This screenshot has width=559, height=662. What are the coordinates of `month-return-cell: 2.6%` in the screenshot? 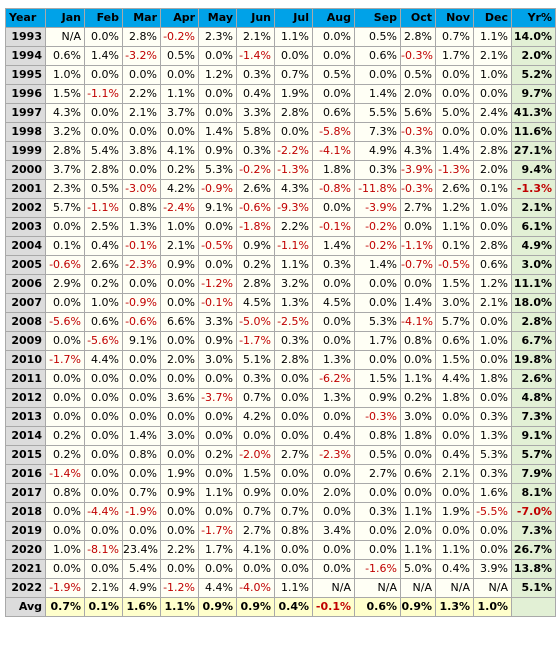 It's located at (454, 189).